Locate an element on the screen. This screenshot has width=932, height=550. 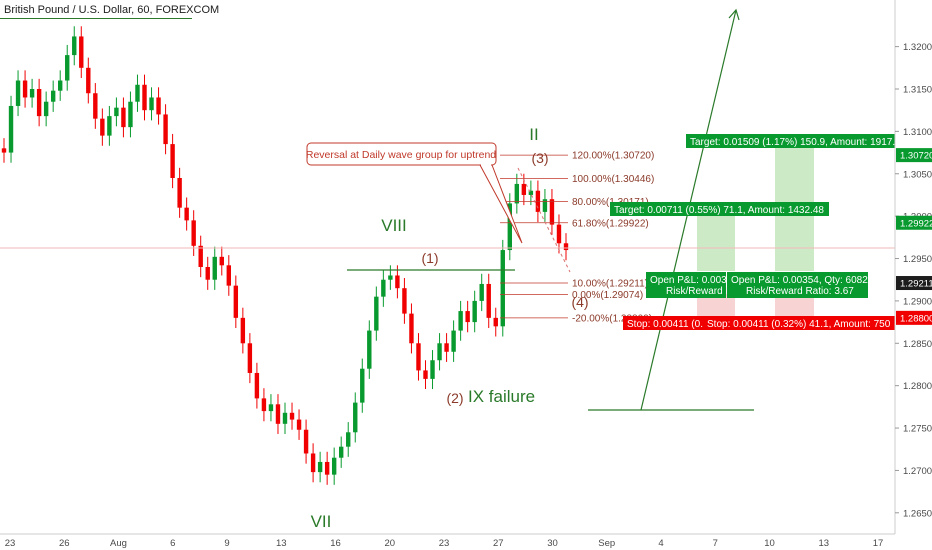
target-short-badge is located at coordinates (719, 209).